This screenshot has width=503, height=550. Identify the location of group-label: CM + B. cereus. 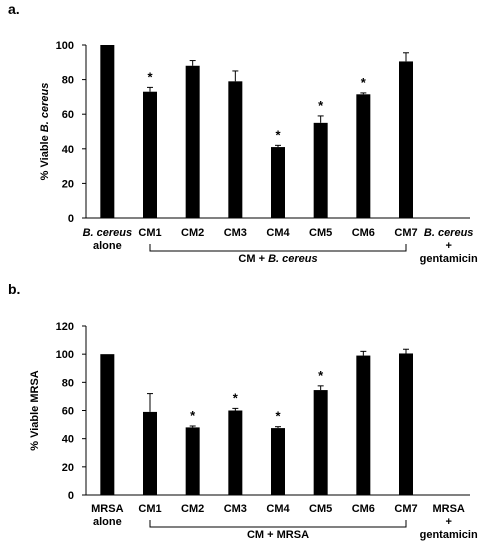
(277, 259).